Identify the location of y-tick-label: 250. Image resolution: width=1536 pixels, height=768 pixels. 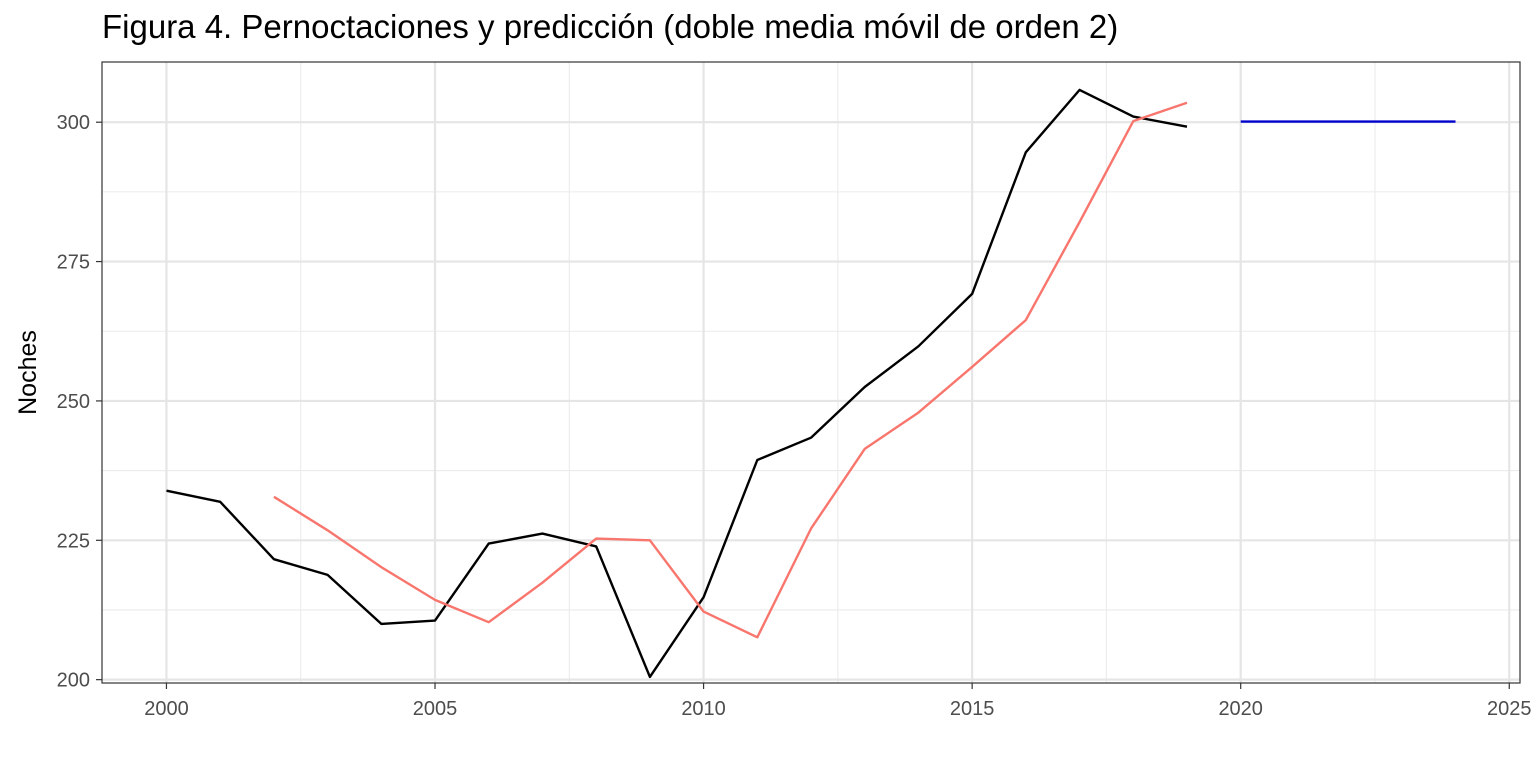
(73, 402).